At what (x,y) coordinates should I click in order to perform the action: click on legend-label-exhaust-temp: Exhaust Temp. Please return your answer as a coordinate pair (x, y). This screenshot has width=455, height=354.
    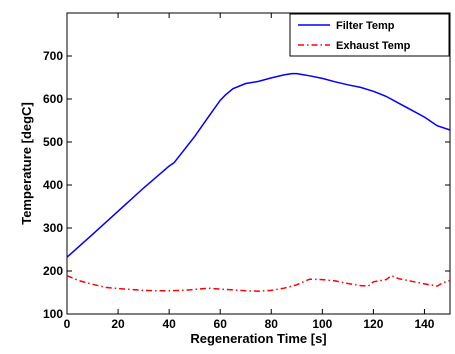
    Looking at the image, I should click on (373, 46).